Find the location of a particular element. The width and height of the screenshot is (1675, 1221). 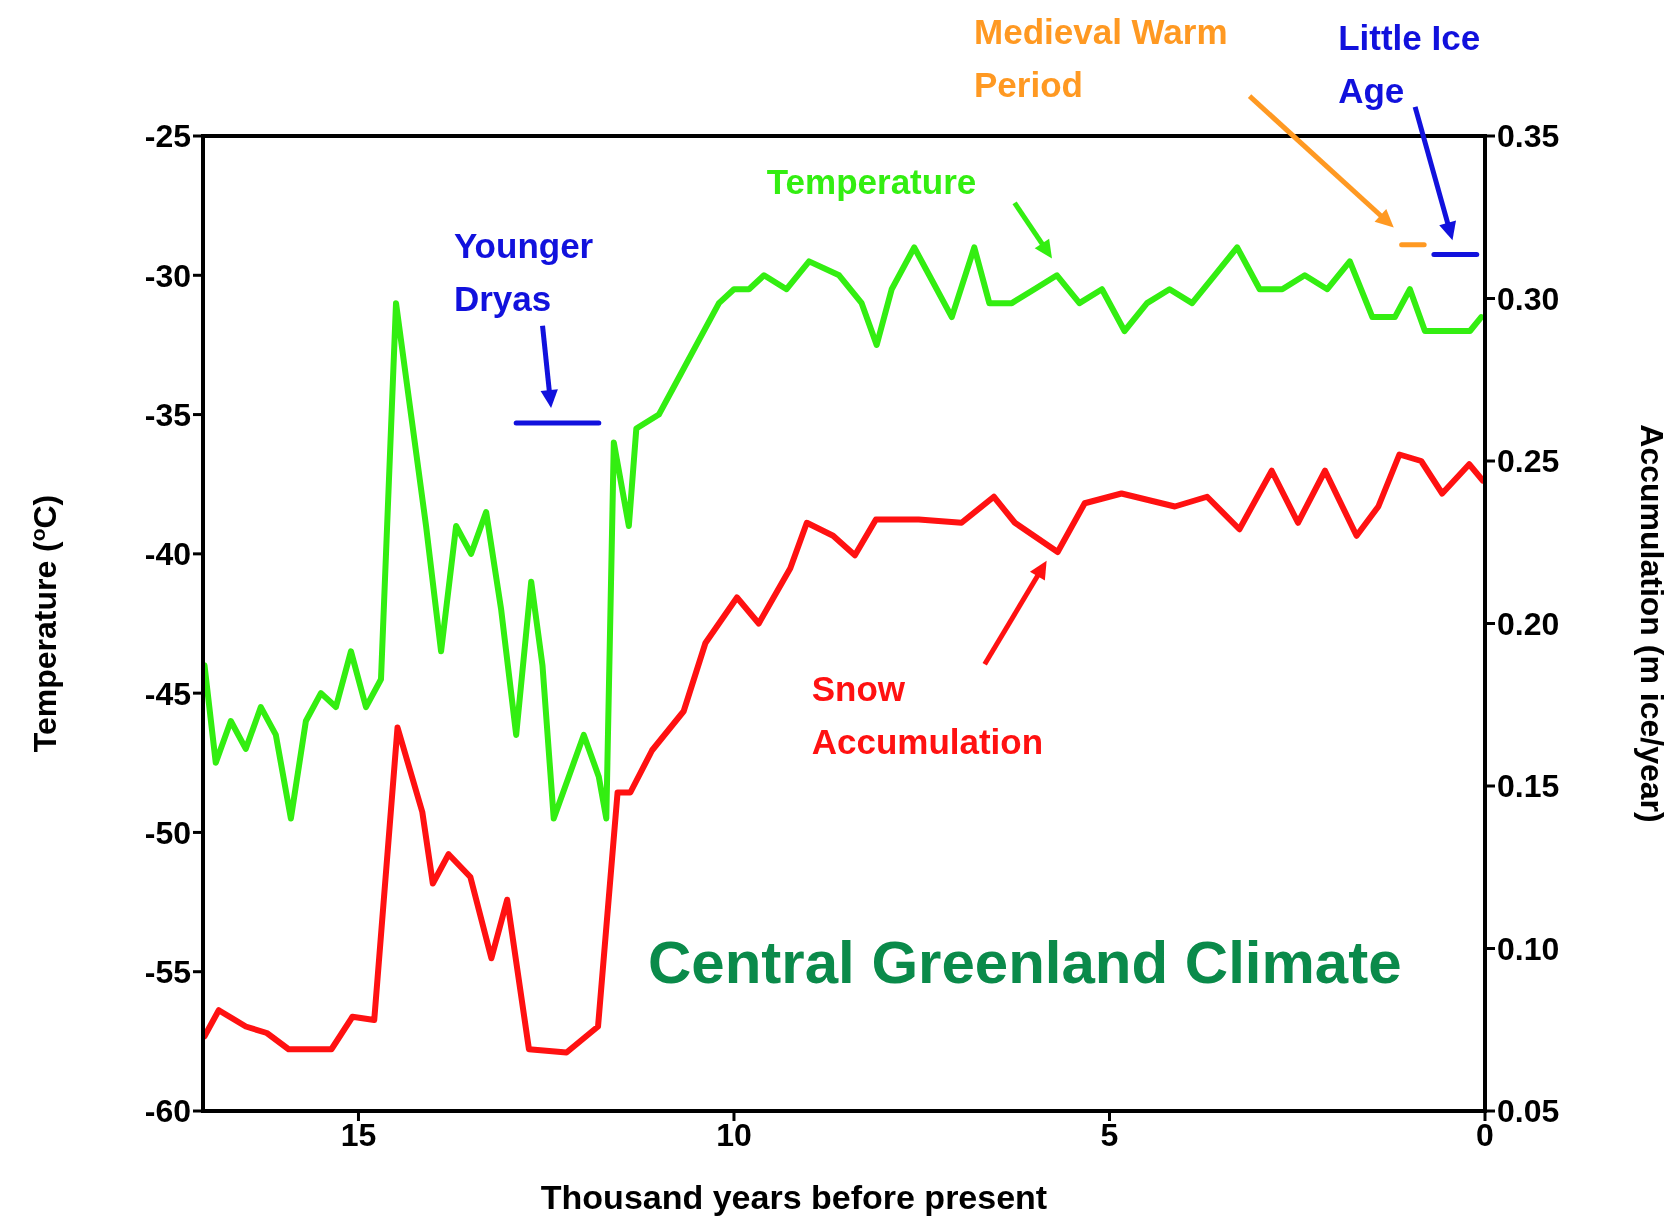

x-tick-label: 5 is located at coordinates (1109, 1134).